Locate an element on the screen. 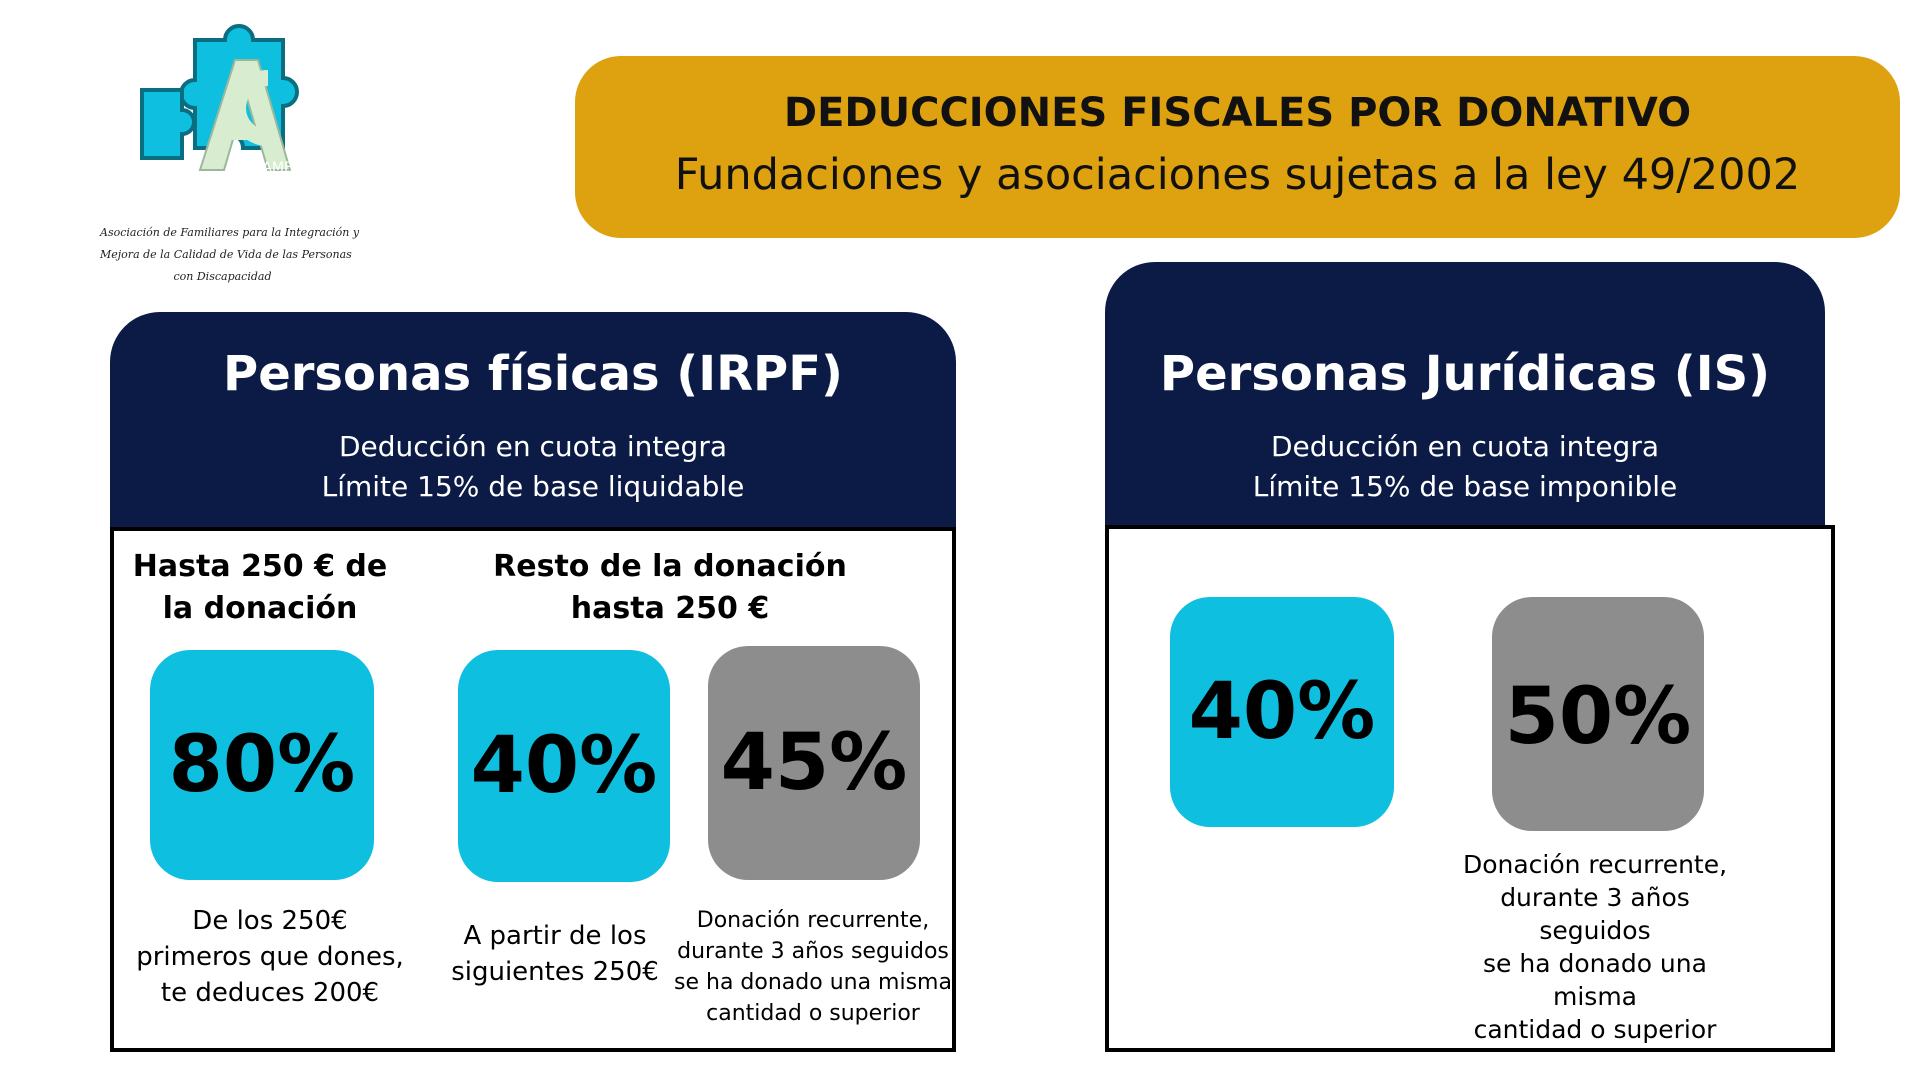  irpf-40-caption: A partir de los siguientes 250€ is located at coordinates (555, 954).